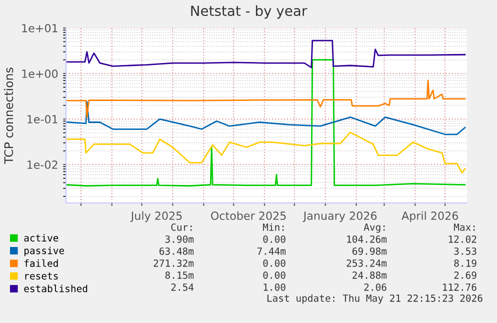 This screenshot has width=497, height=323. I want to click on text: 63.48m, so click(177, 251).